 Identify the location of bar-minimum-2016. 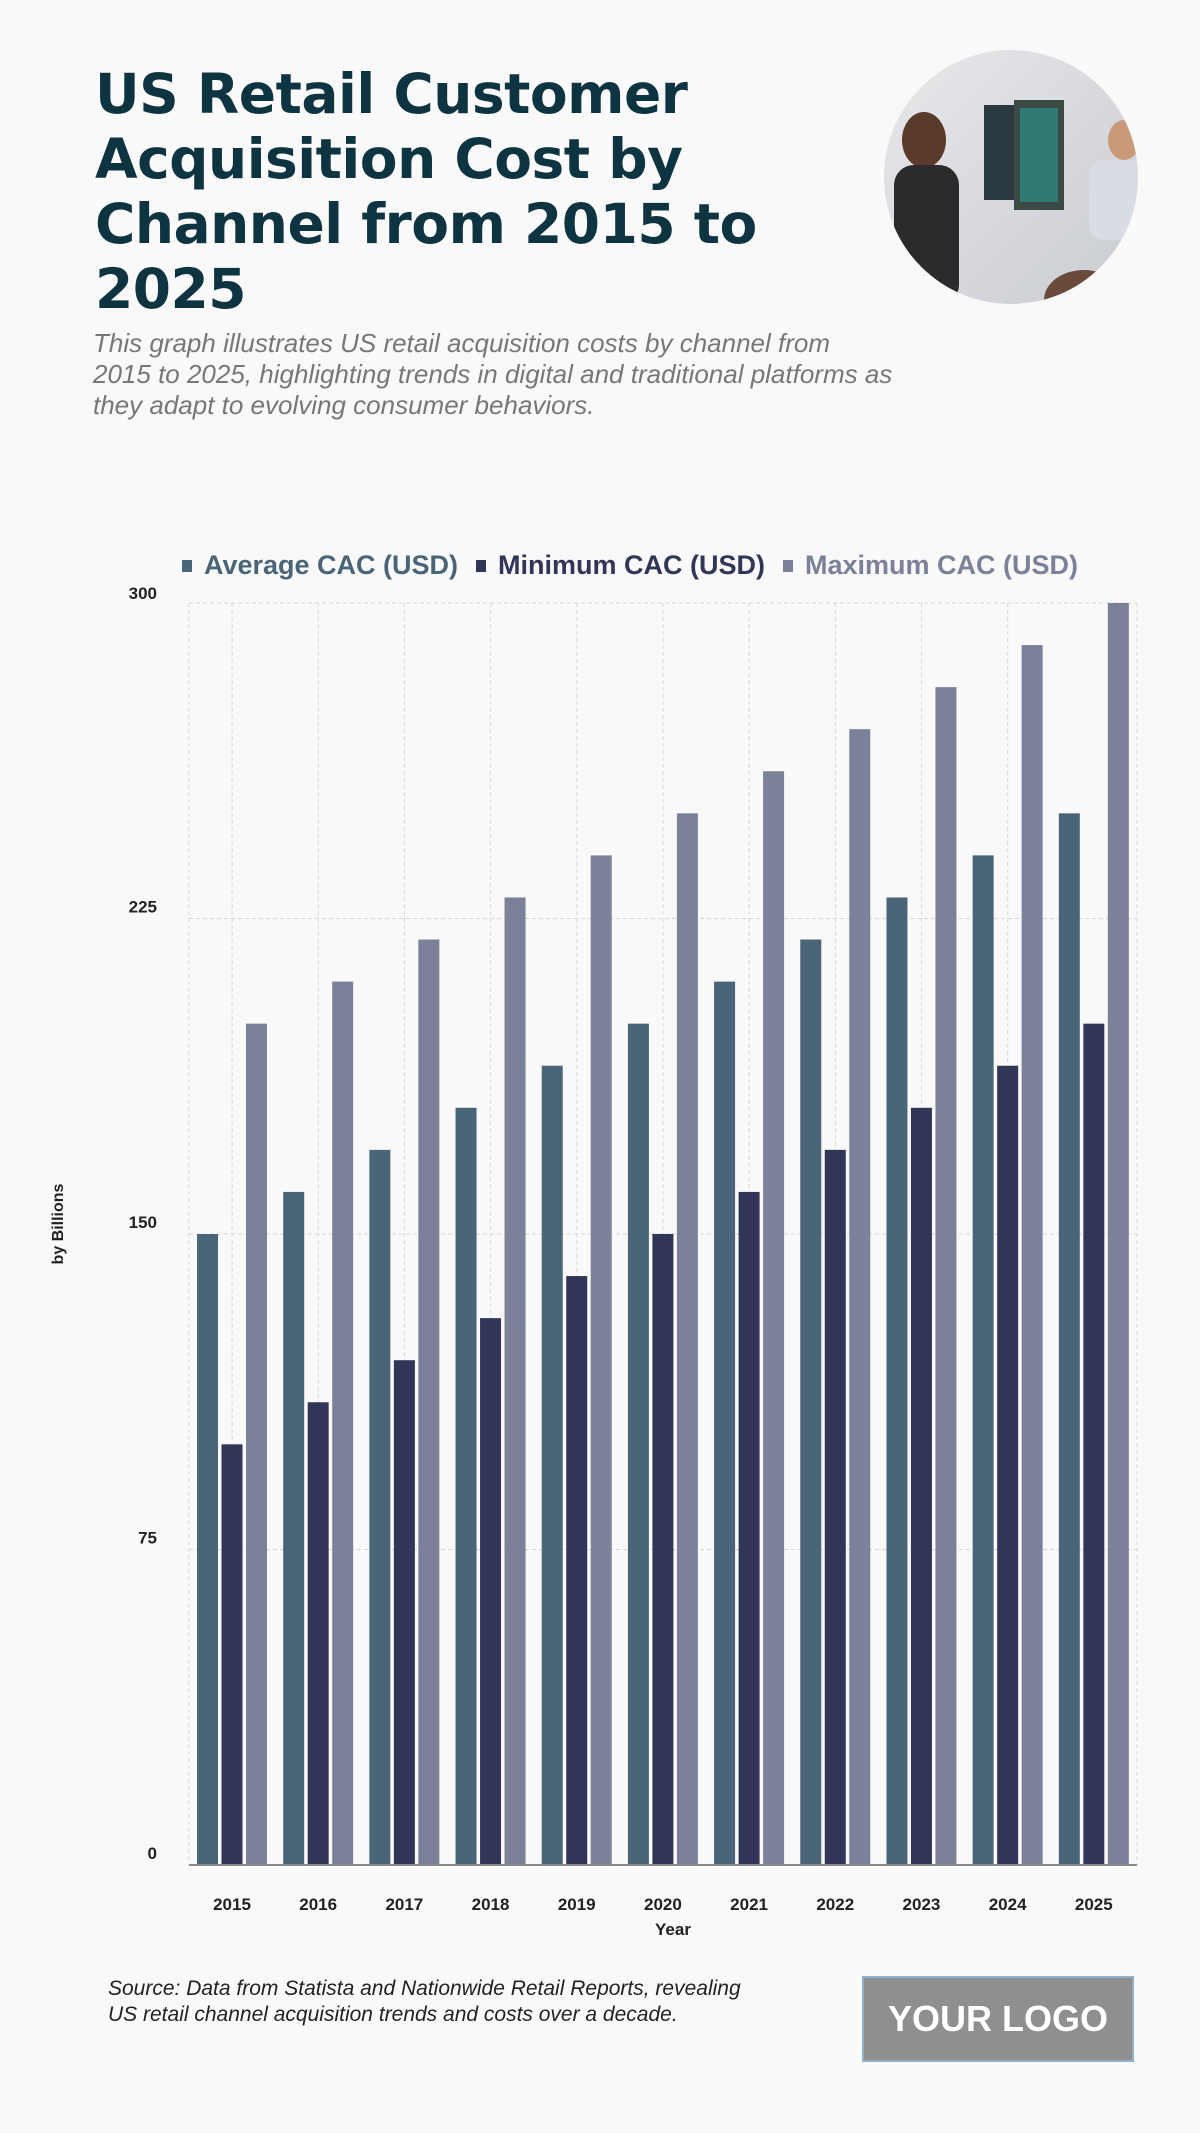
(318, 1633).